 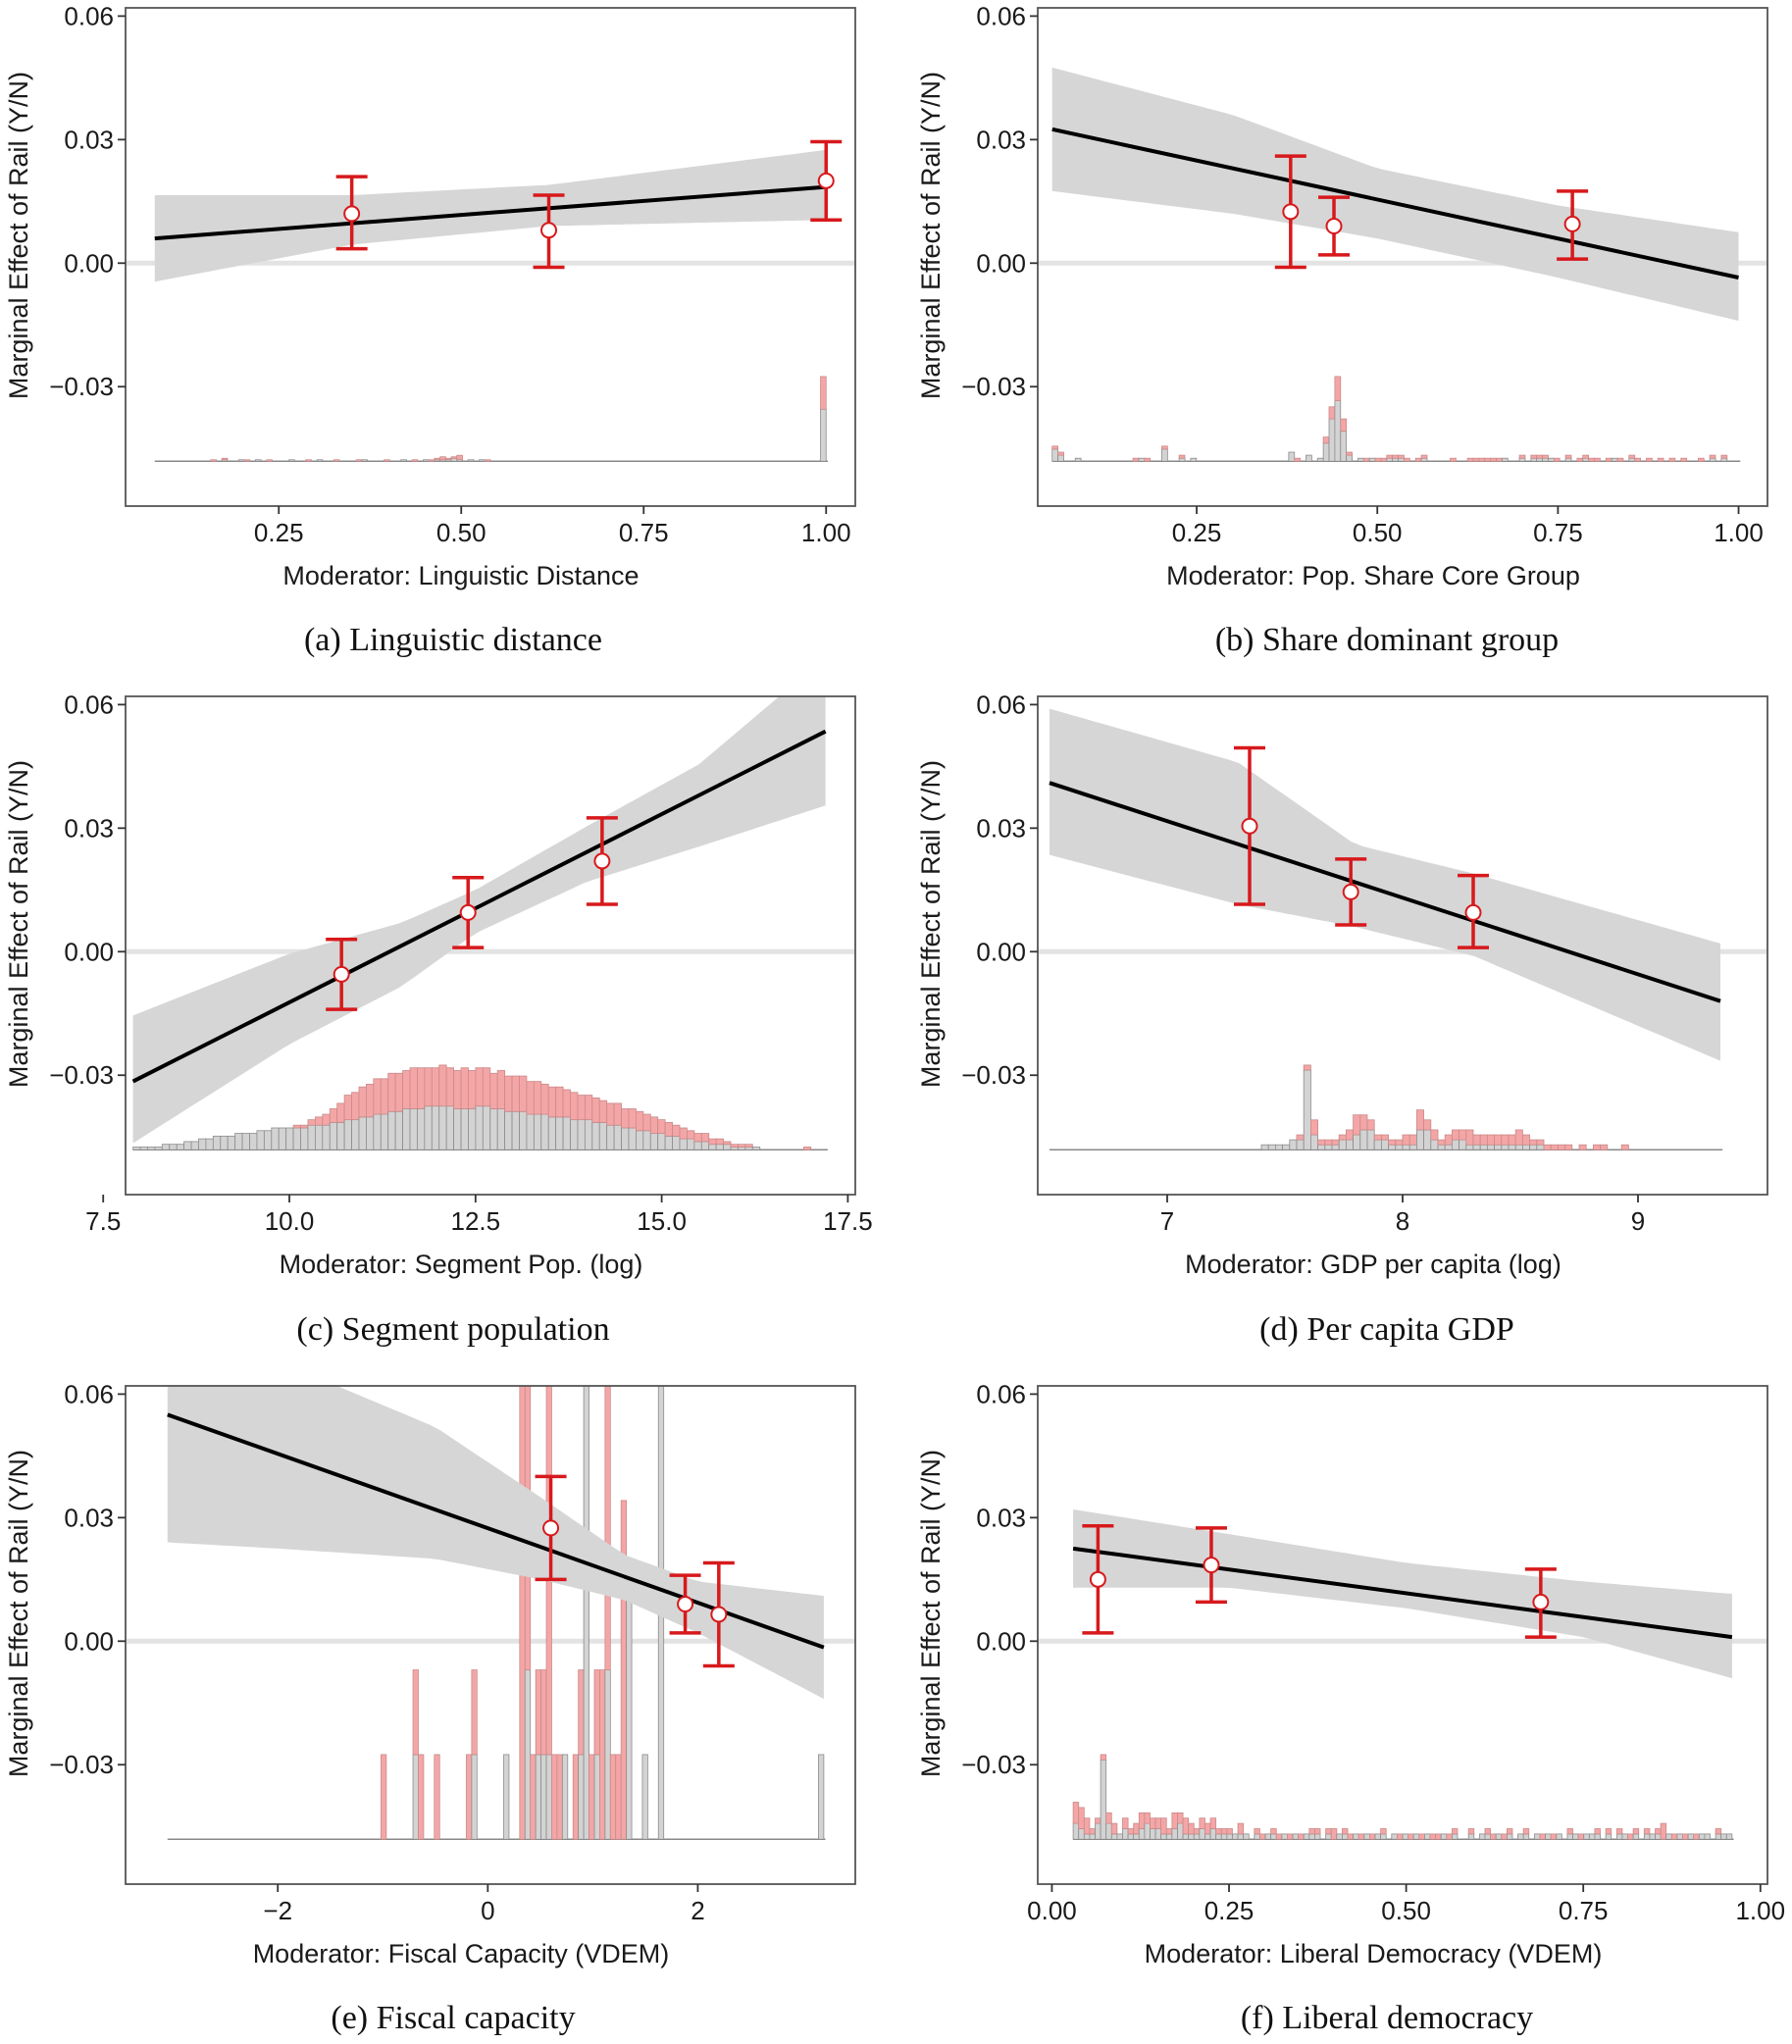 What do you see at coordinates (1001, 263) in the screenshot?
I see `panel-b-ytick-label: 0.00` at bounding box center [1001, 263].